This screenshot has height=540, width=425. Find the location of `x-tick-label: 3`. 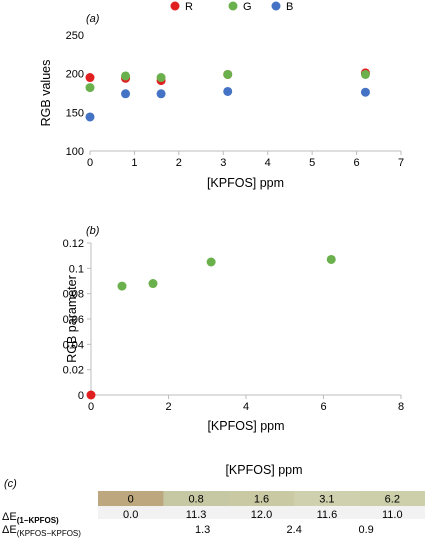

x-tick-label: 3 is located at coordinates (223, 163).